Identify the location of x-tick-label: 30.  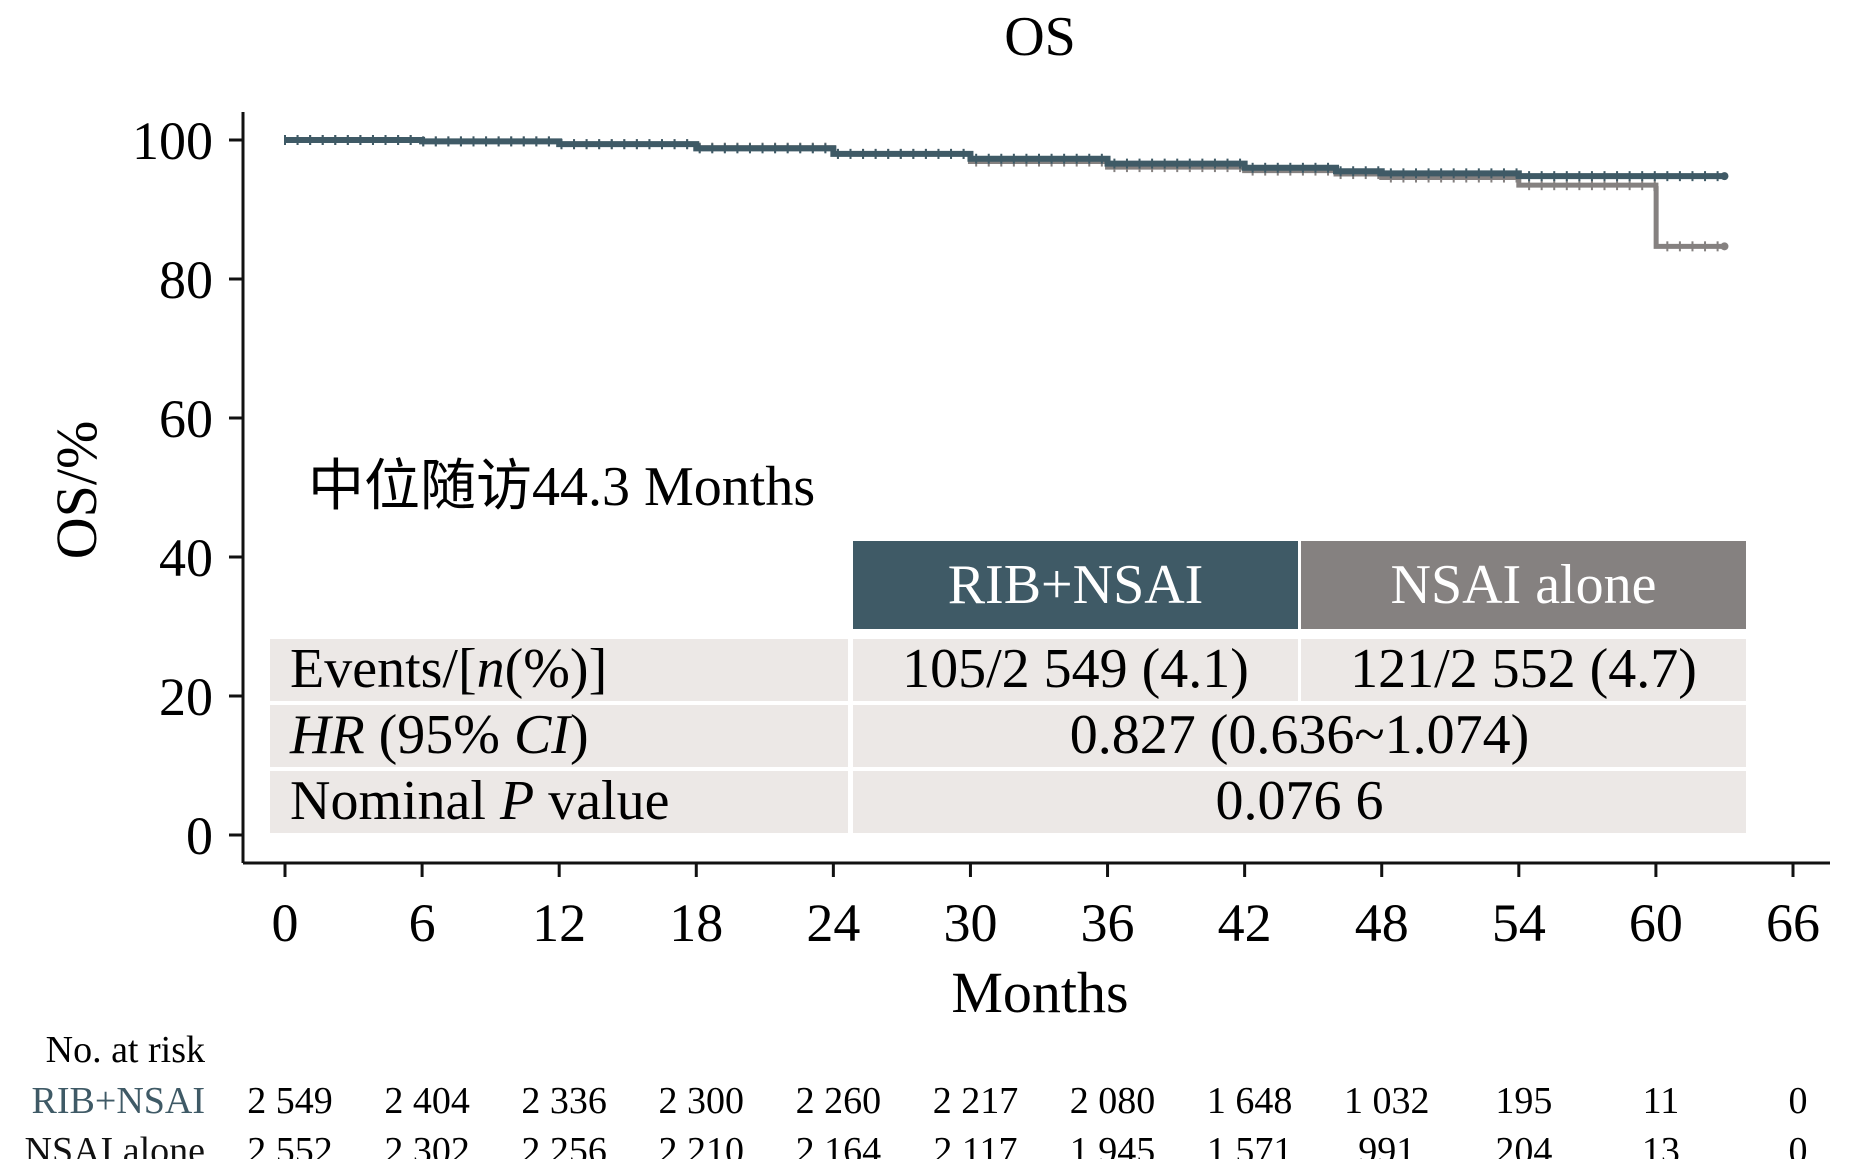
(970, 923).